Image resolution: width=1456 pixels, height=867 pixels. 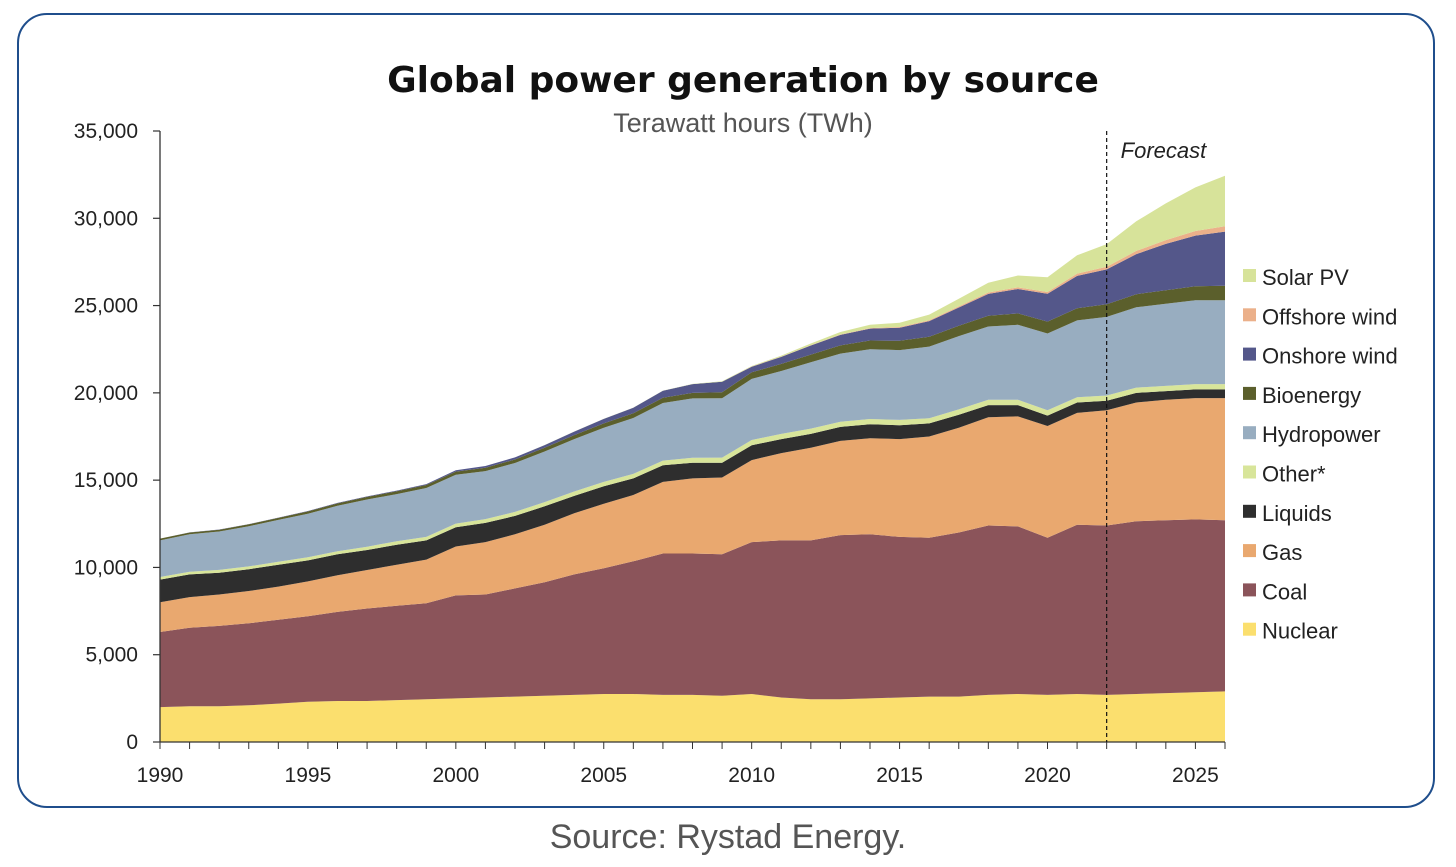 What do you see at coordinates (106, 393) in the screenshot?
I see `y-tick-label: 20,000` at bounding box center [106, 393].